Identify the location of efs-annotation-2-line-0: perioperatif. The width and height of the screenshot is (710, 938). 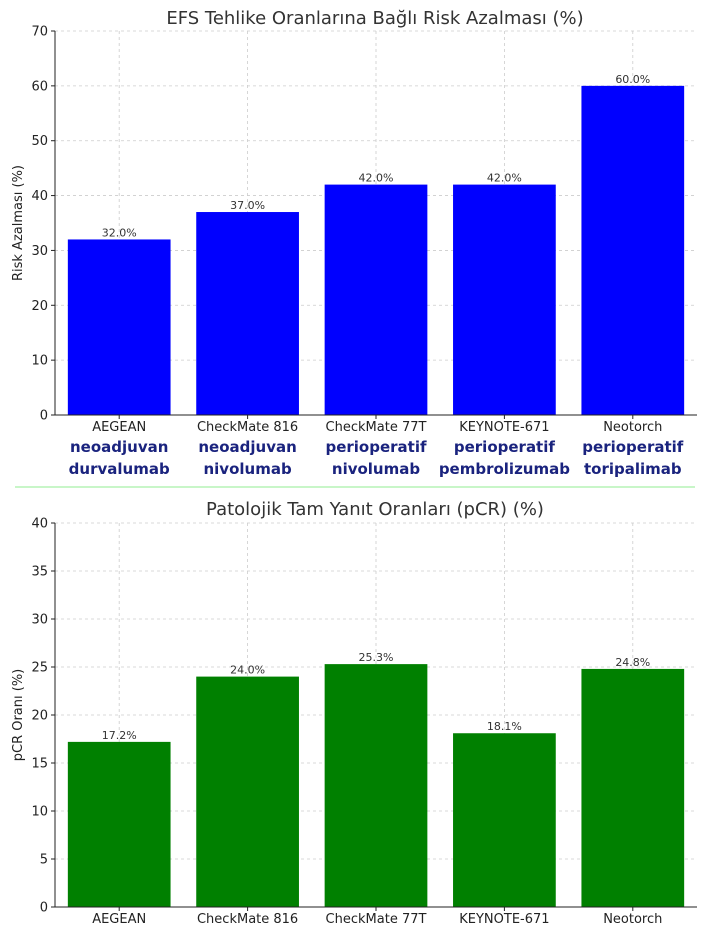
(375, 447).